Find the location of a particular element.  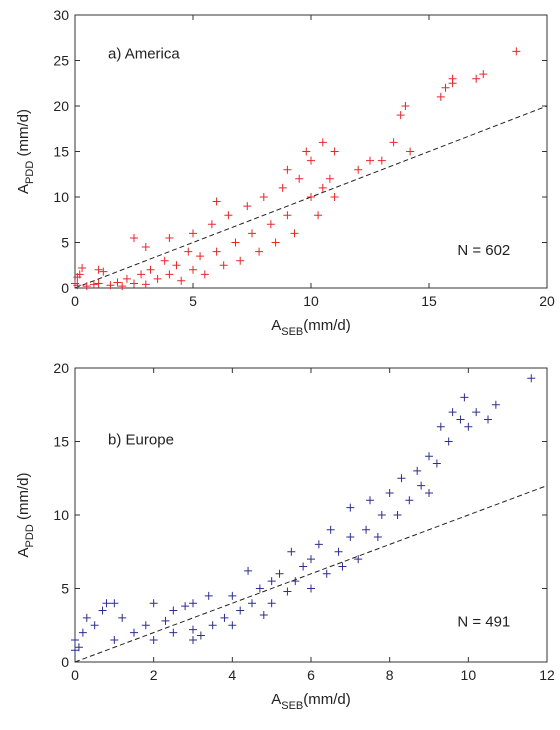

x-tick-label: 0 is located at coordinates (75, 301).